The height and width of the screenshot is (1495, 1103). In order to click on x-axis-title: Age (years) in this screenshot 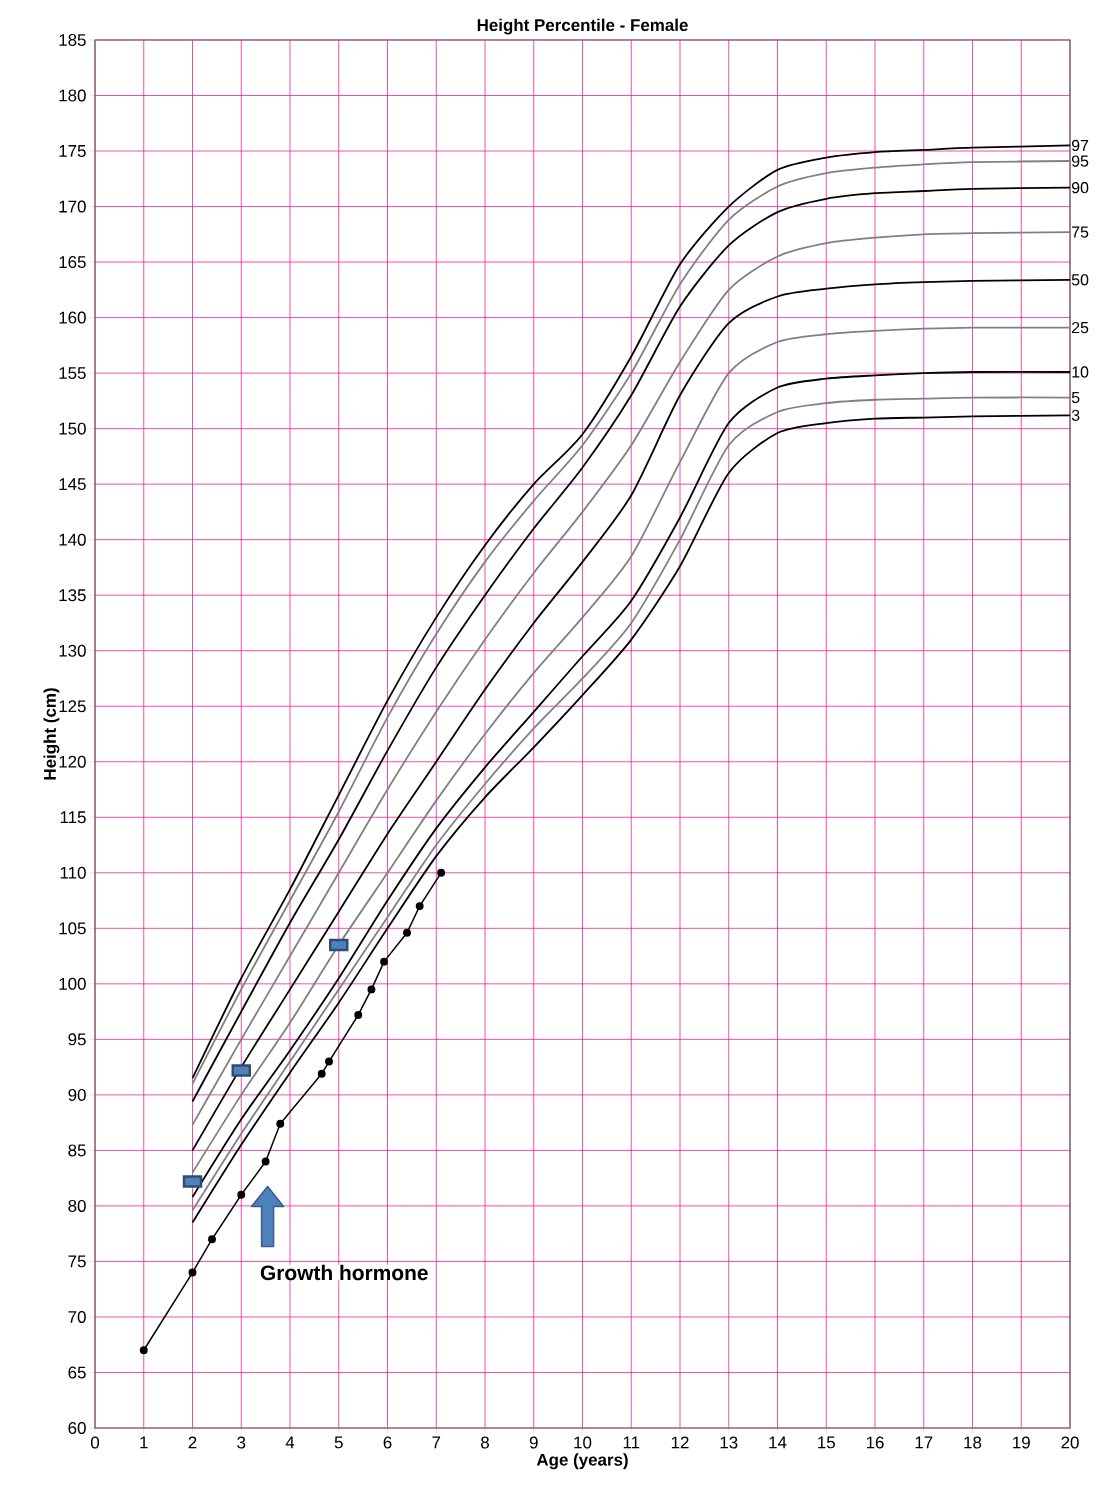, I will do `click(582, 1461)`.